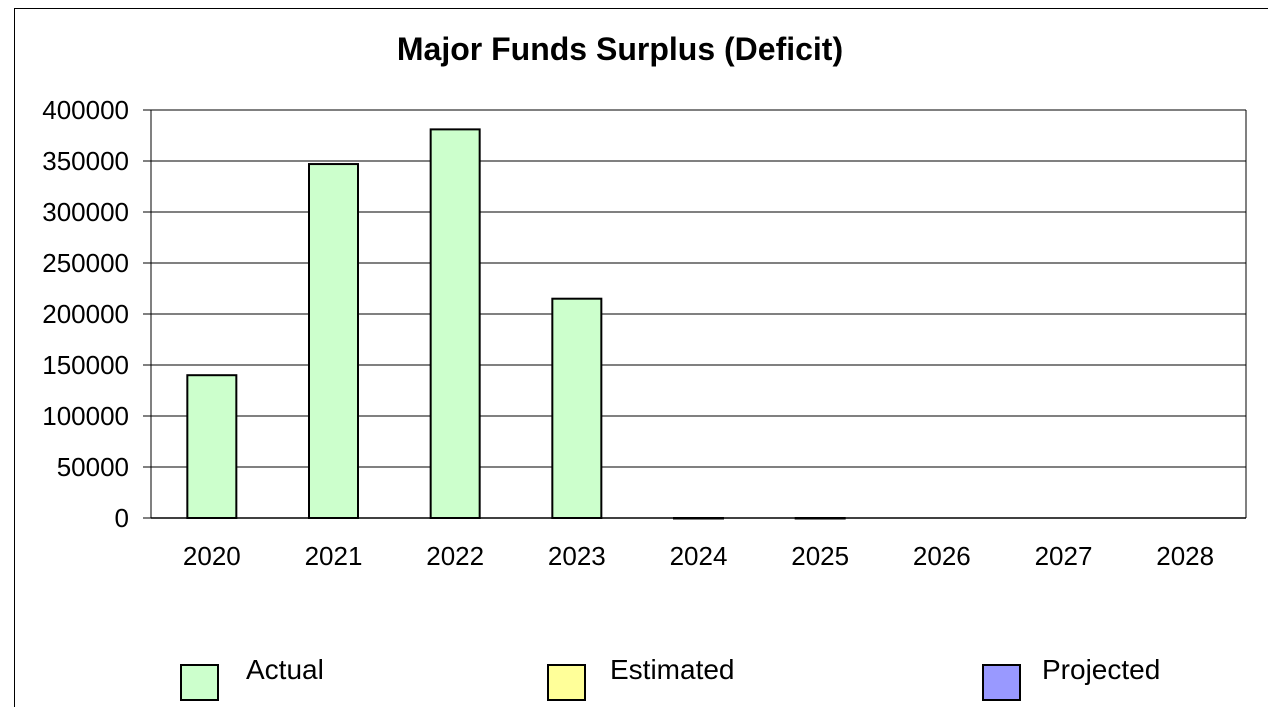 The image size is (1268, 707). Describe the element at coordinates (85, 212) in the screenshot. I see `y-tick-label: 300000` at that location.